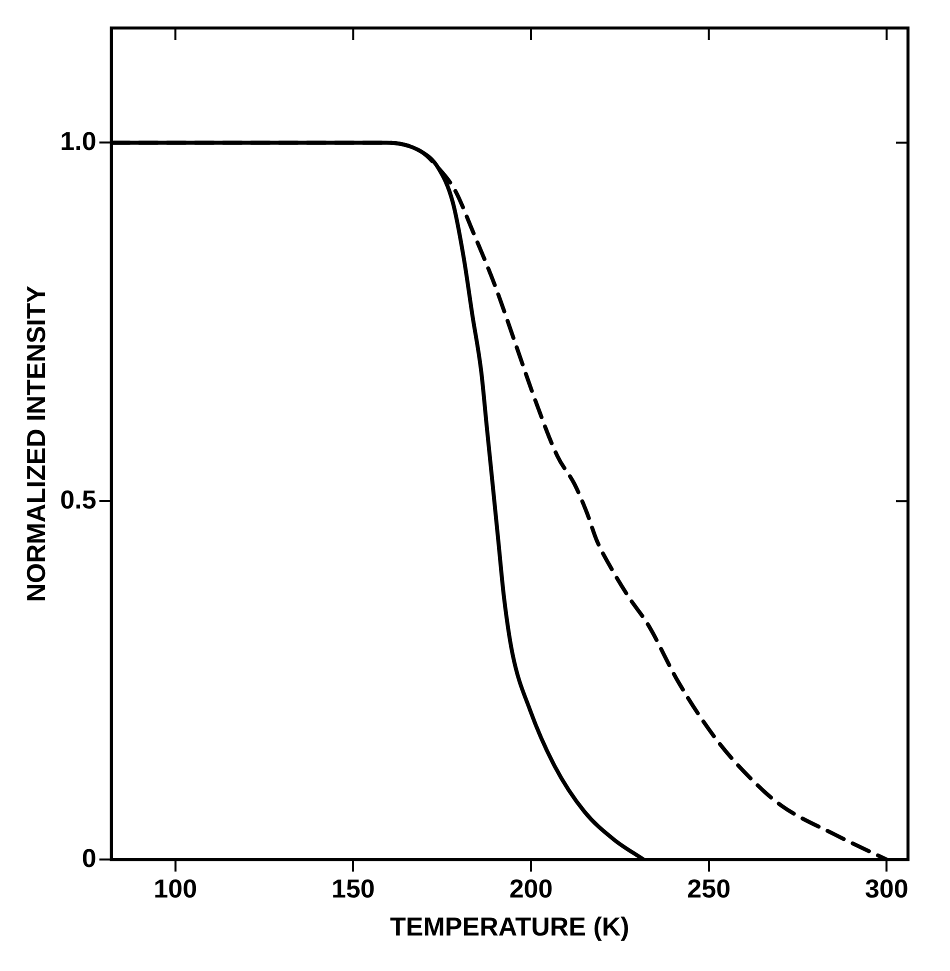  I want to click on y-tick-label: 0, so click(89, 857).